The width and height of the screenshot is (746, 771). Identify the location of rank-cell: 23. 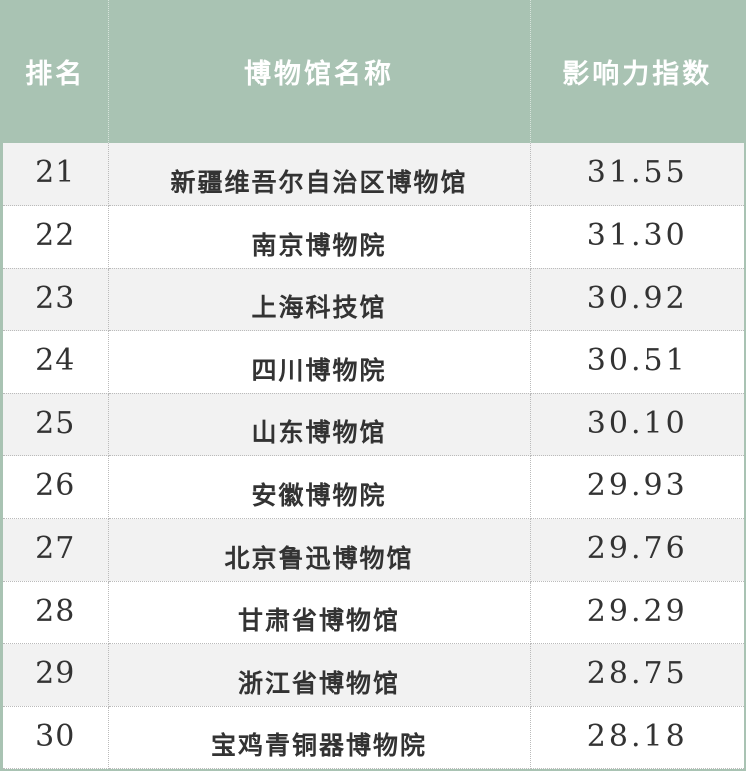
(56, 300).